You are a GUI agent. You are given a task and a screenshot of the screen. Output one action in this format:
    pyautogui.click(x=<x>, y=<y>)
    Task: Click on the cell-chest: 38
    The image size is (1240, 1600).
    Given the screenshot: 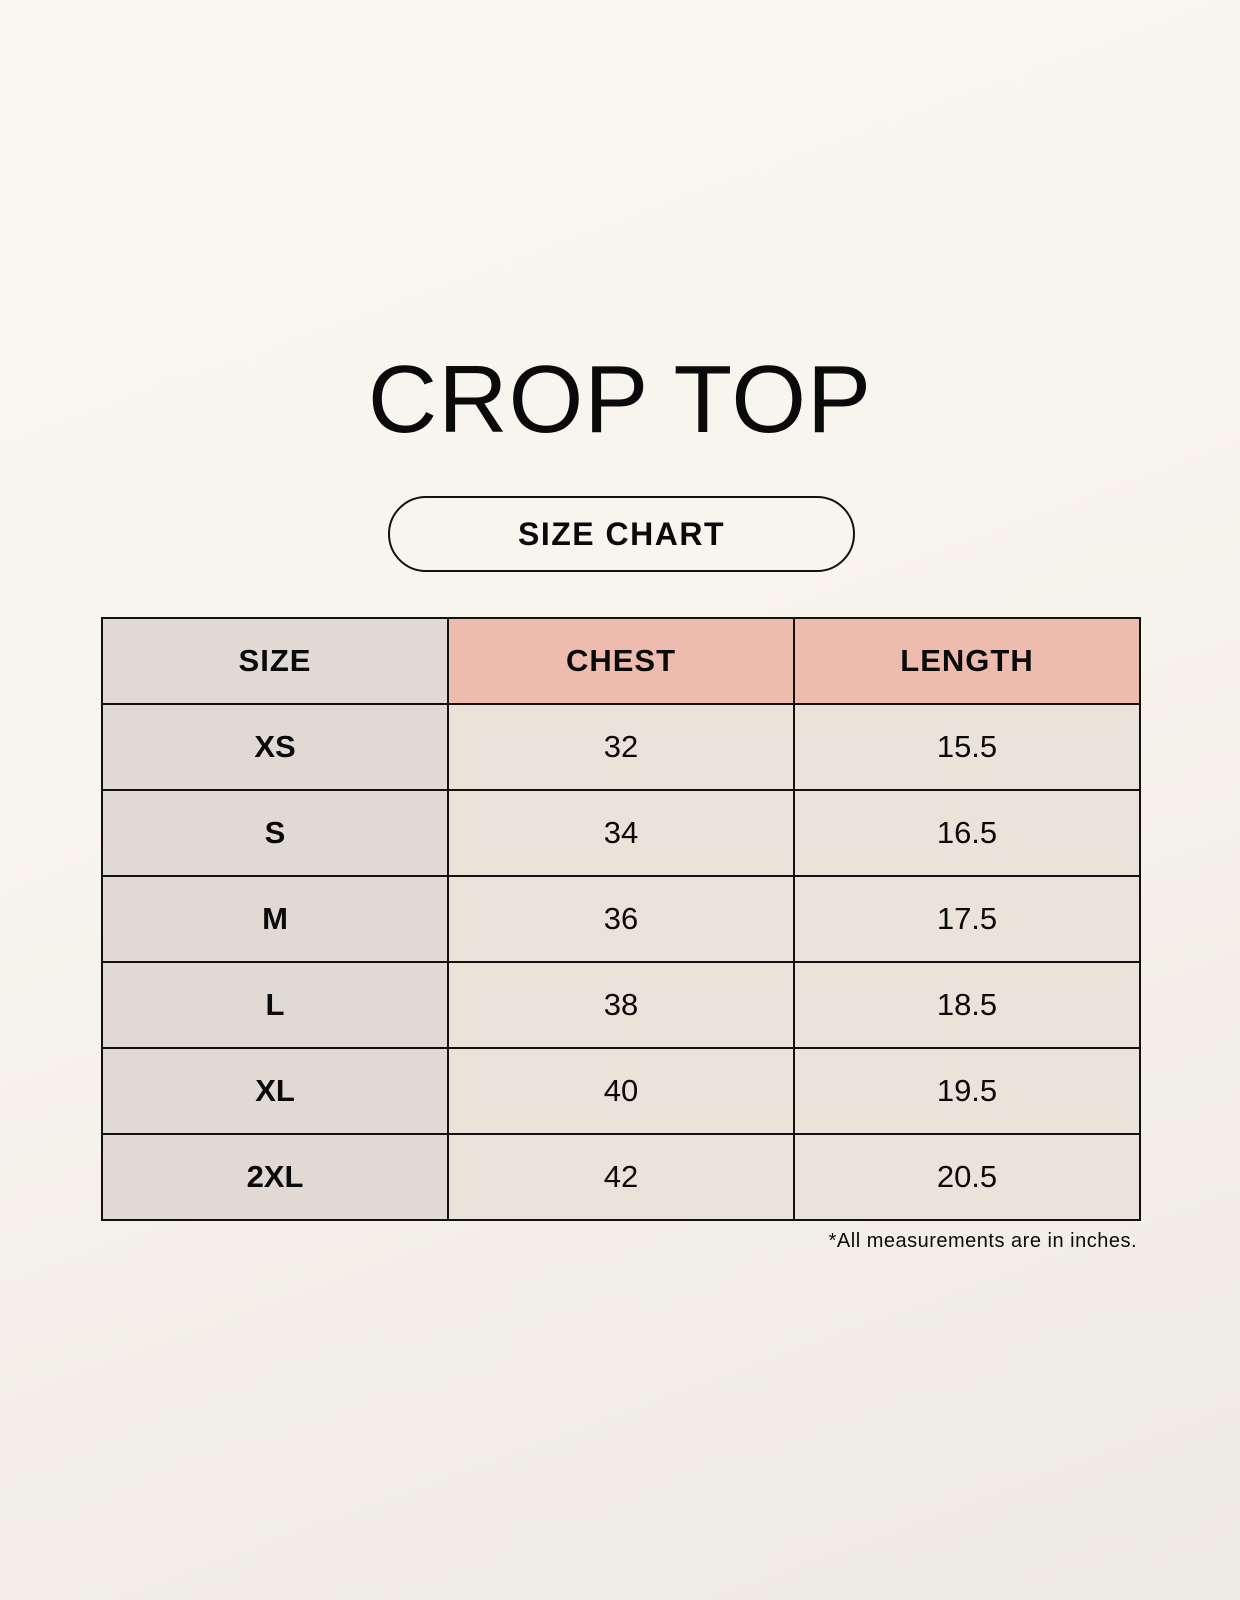 What is the action you would take?
    pyautogui.click(x=621, y=1005)
    